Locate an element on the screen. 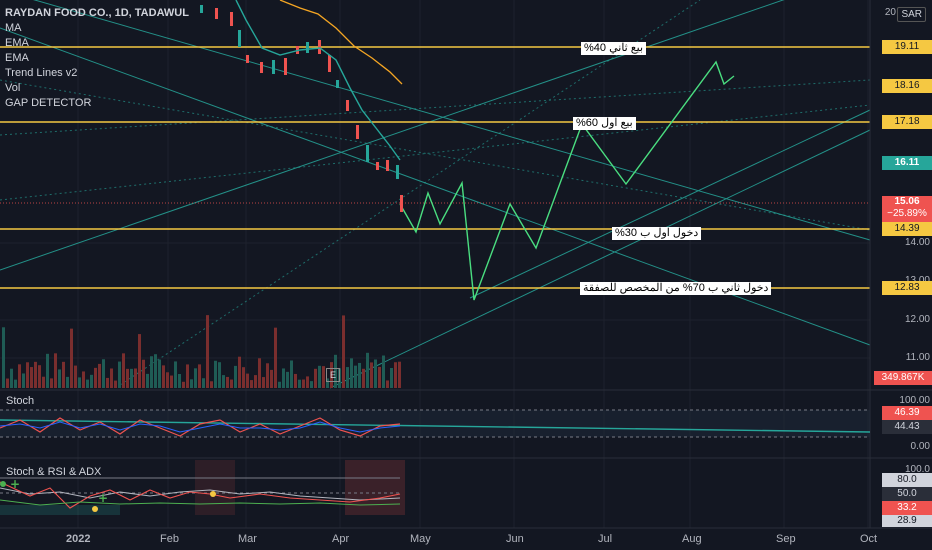 The height and width of the screenshot is (550, 932). price-tag-14-39: 14.39 is located at coordinates (907, 229).